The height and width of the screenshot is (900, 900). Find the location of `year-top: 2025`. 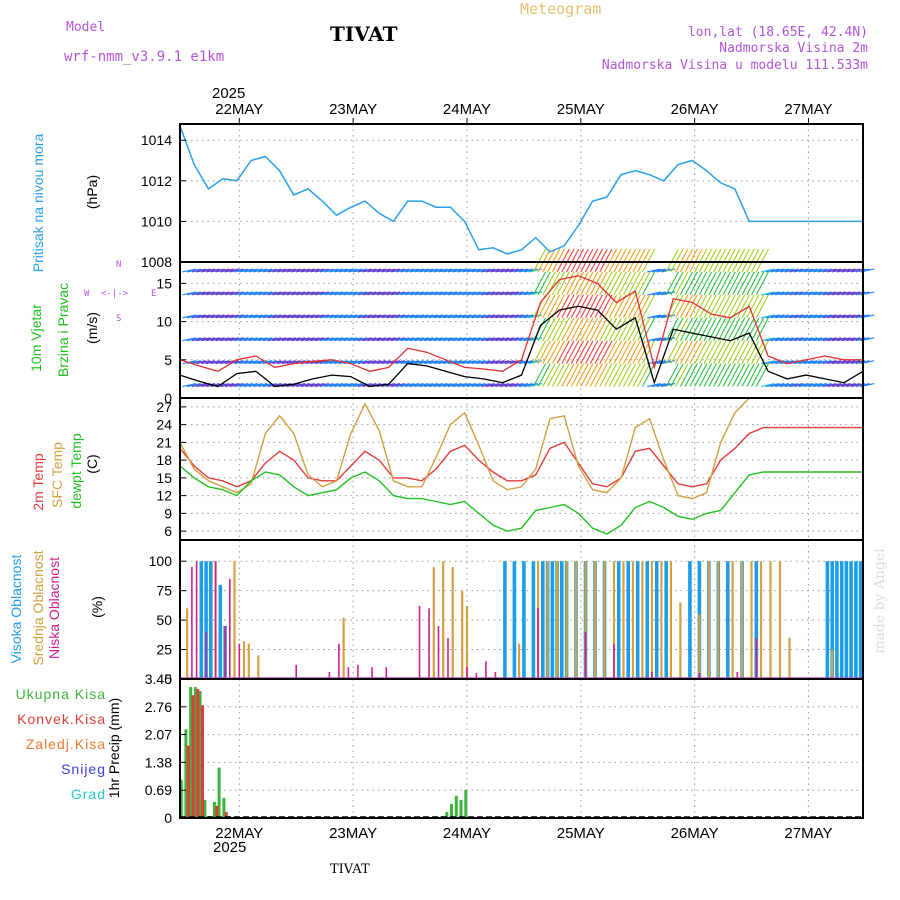

year-top: 2025 is located at coordinates (229, 93).